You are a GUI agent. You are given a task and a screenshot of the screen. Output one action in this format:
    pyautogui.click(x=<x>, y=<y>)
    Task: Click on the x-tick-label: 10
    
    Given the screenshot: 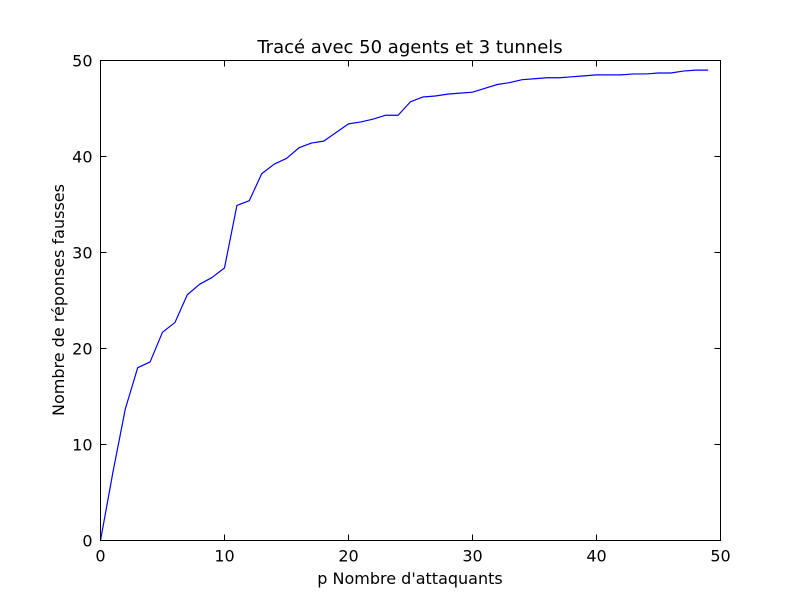 What is the action you would take?
    pyautogui.click(x=224, y=556)
    